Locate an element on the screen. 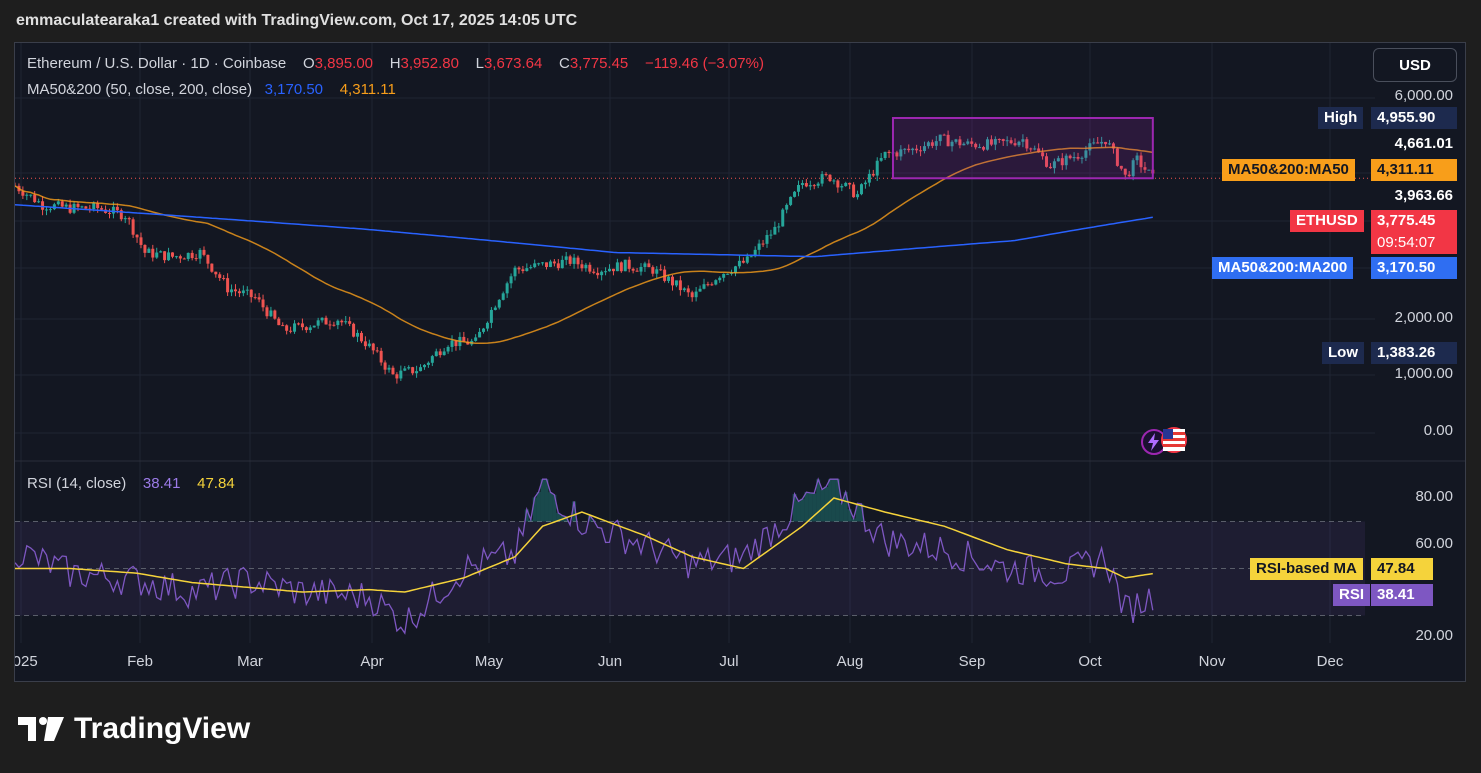  consolidation-box is located at coordinates (1022, 148).